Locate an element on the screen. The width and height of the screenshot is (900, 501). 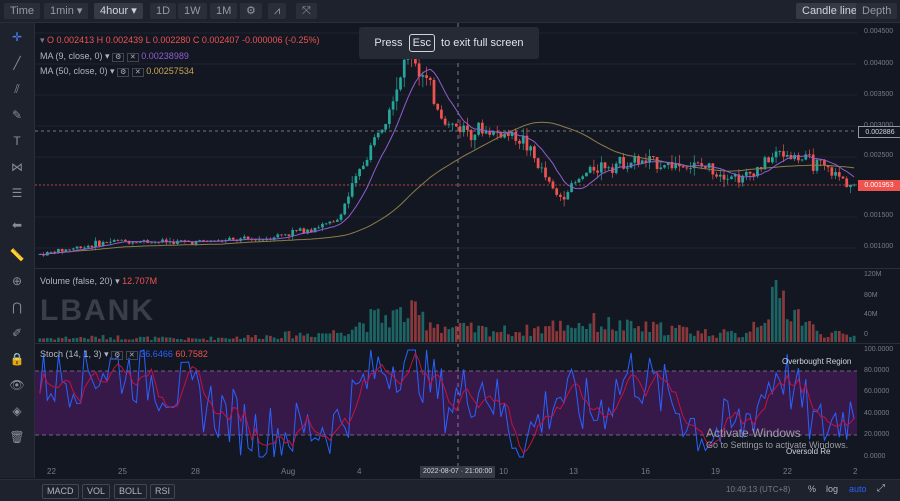
log-toggle: log is located at coordinates (832, 489).